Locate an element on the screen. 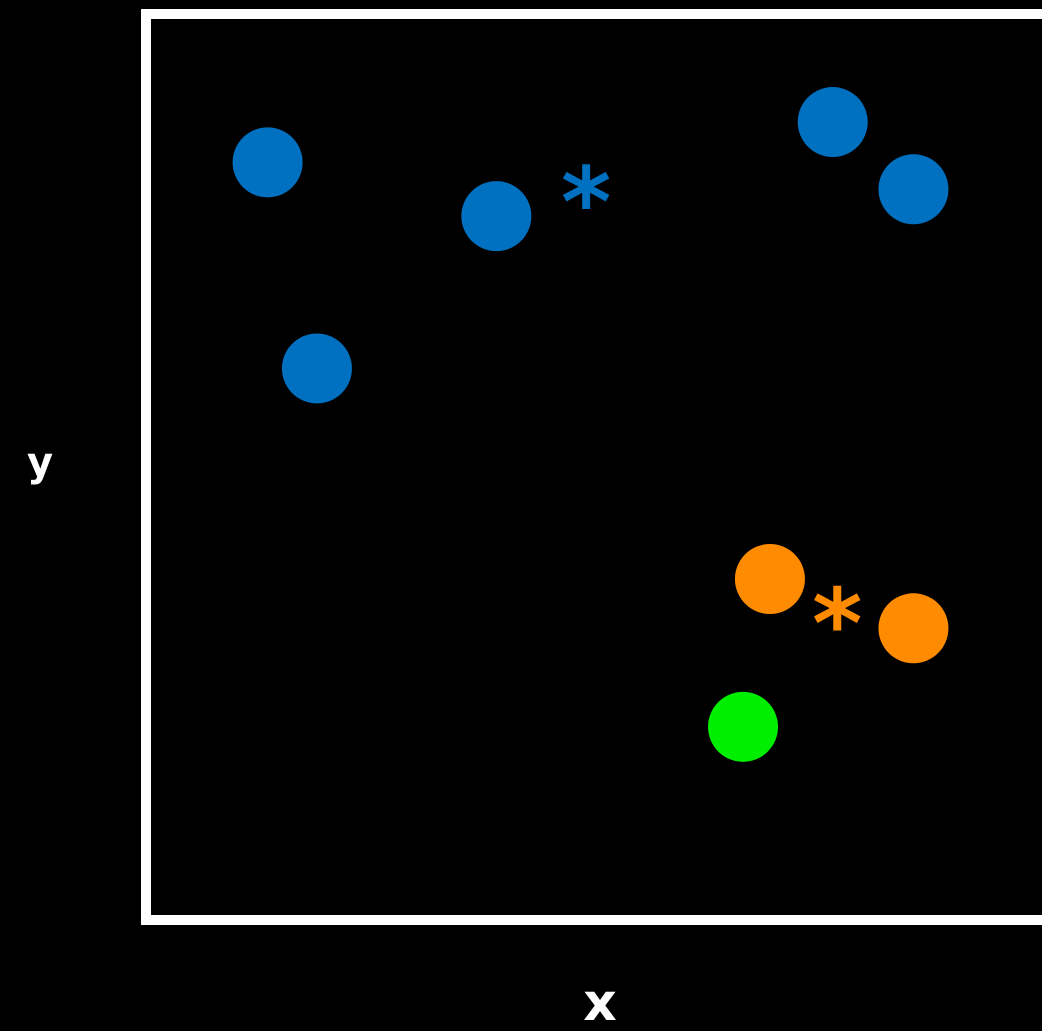 This screenshot has height=1031, width=1042. x-axis-label: x is located at coordinates (600, 1002).